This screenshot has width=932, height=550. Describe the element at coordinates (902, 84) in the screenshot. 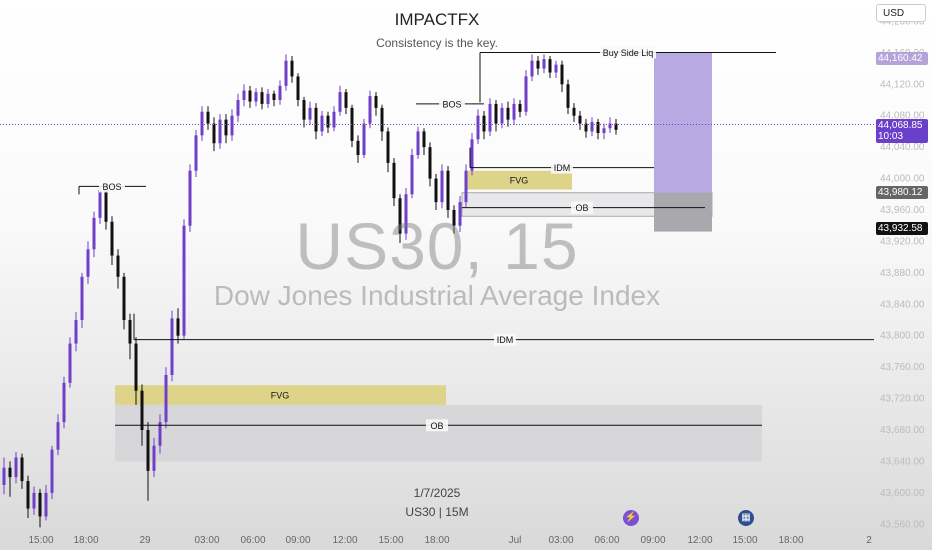

I see `price-tick-label: 44,120.00` at that location.